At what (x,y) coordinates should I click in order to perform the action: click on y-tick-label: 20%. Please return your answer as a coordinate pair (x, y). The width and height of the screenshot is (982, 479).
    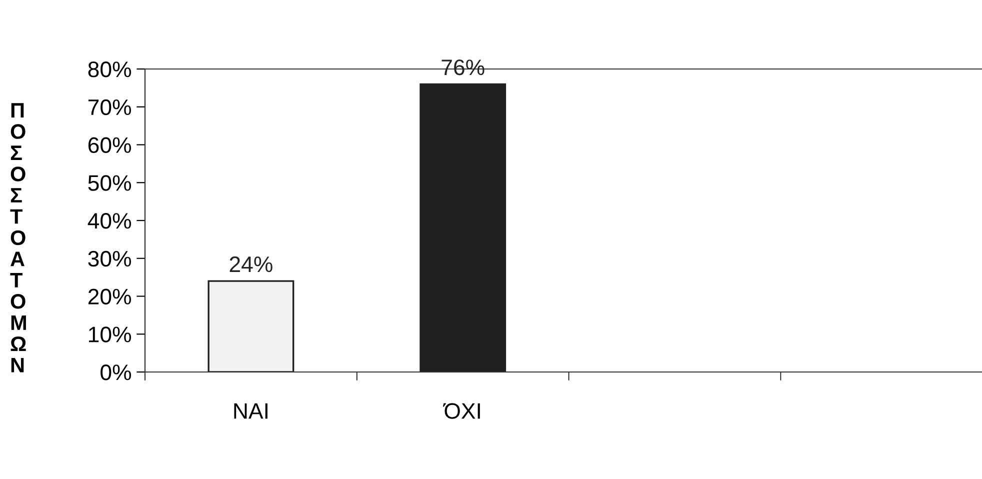
    Looking at the image, I should click on (110, 296).